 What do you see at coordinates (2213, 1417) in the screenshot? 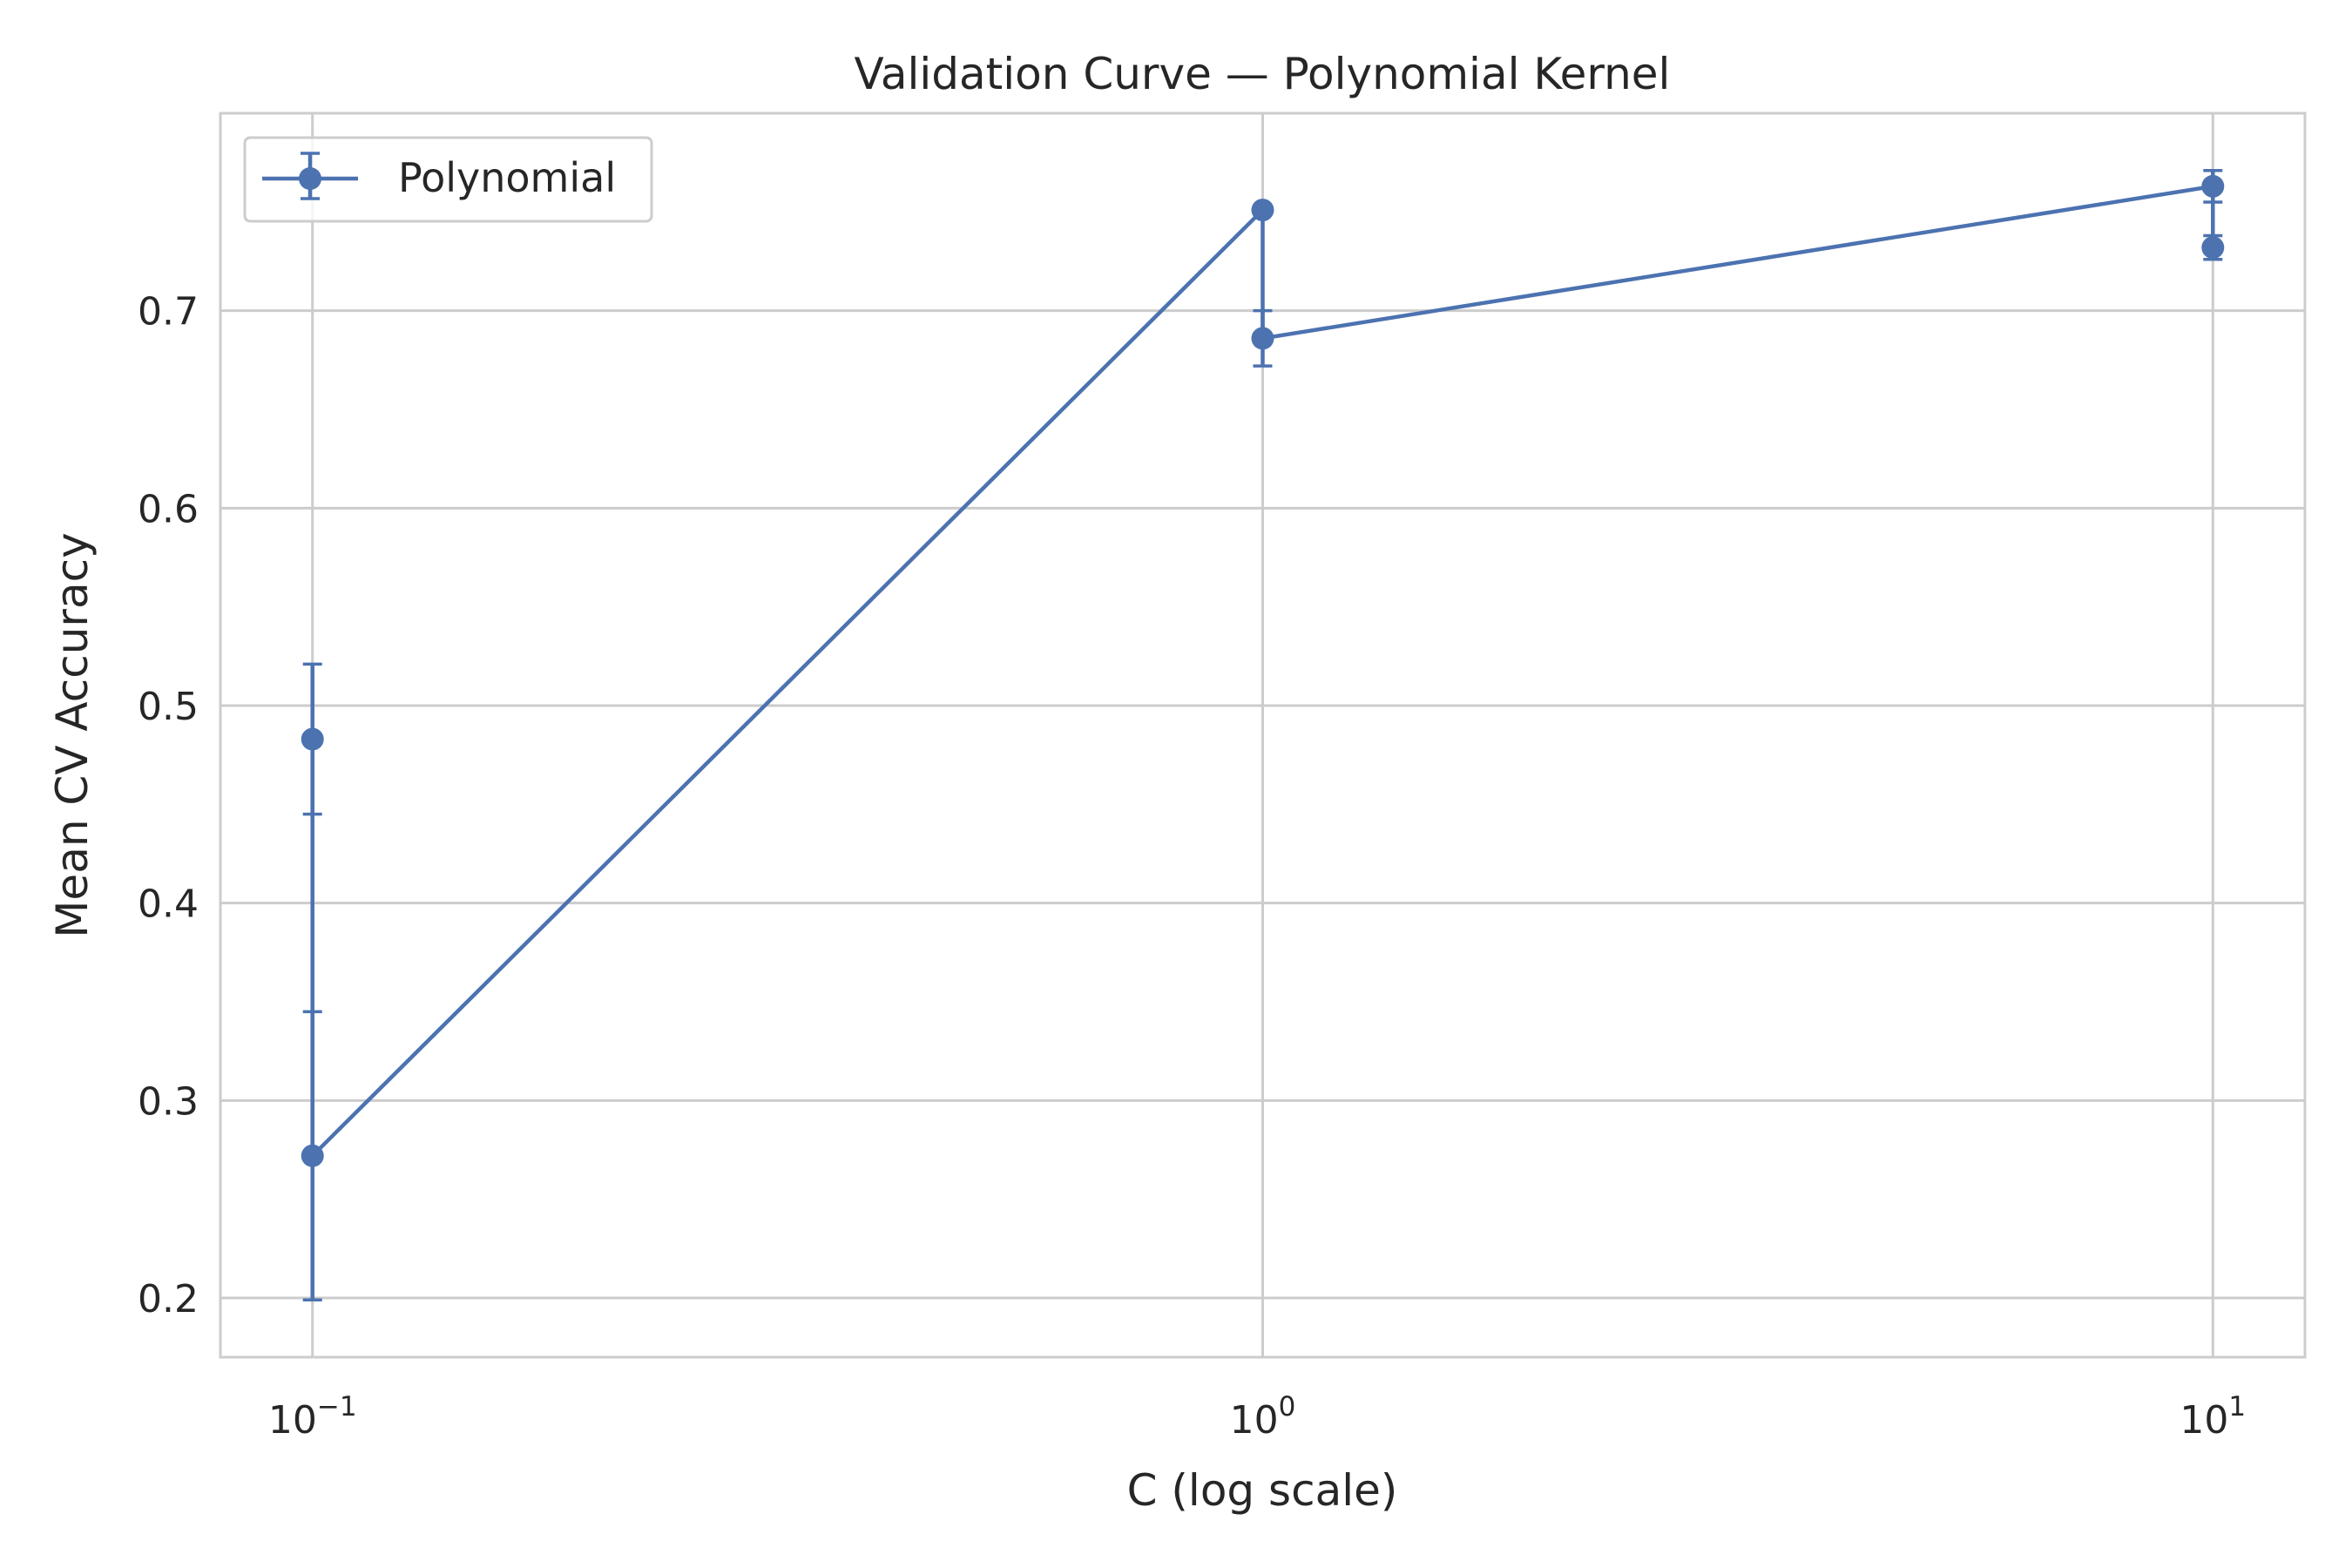
I see `x-tick-label: 10¹` at bounding box center [2213, 1417].